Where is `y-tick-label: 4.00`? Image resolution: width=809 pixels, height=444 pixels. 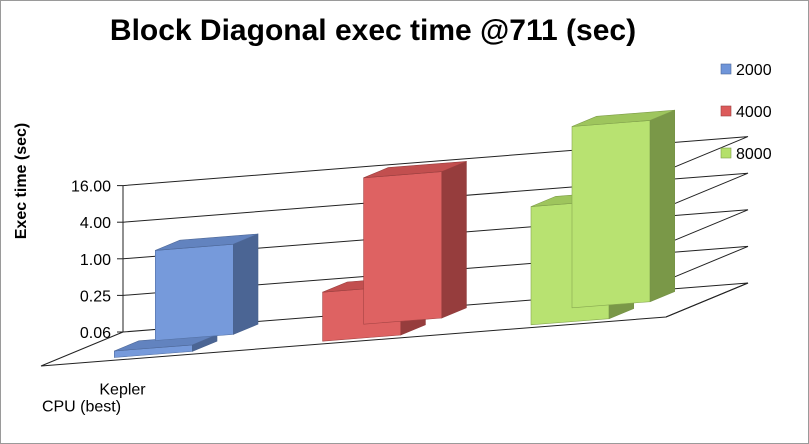 y-tick-label: 4.00 is located at coordinates (95, 223).